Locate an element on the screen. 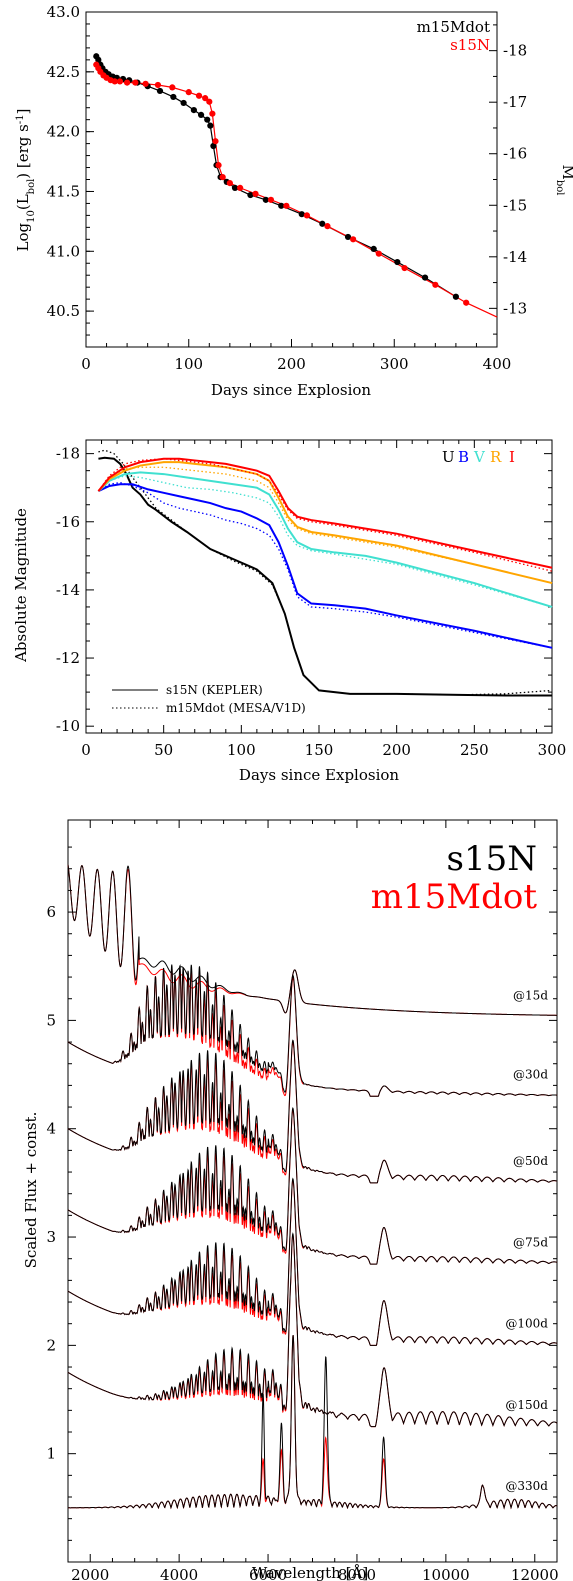 This screenshot has width=573, height=1581. band-legend-u: U is located at coordinates (448, 457).